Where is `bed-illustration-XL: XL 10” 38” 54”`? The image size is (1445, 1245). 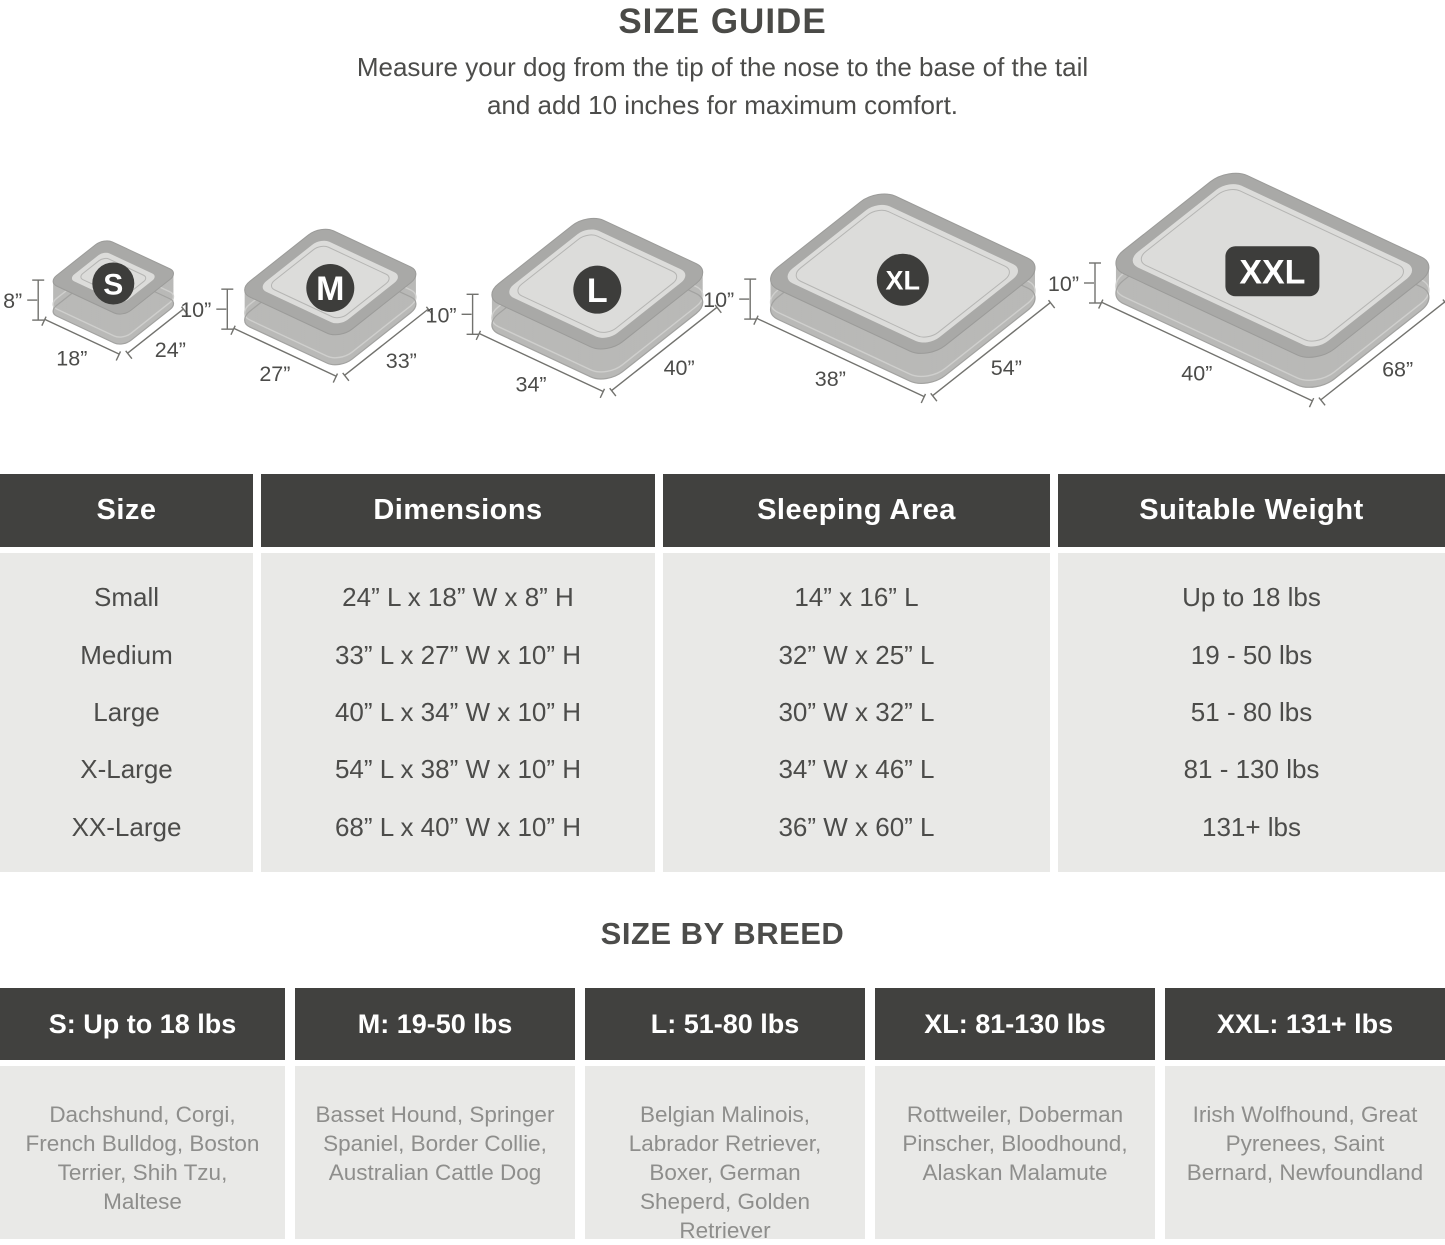 bed-illustration-XL: XL 10” 38” 54” is located at coordinates (879, 296).